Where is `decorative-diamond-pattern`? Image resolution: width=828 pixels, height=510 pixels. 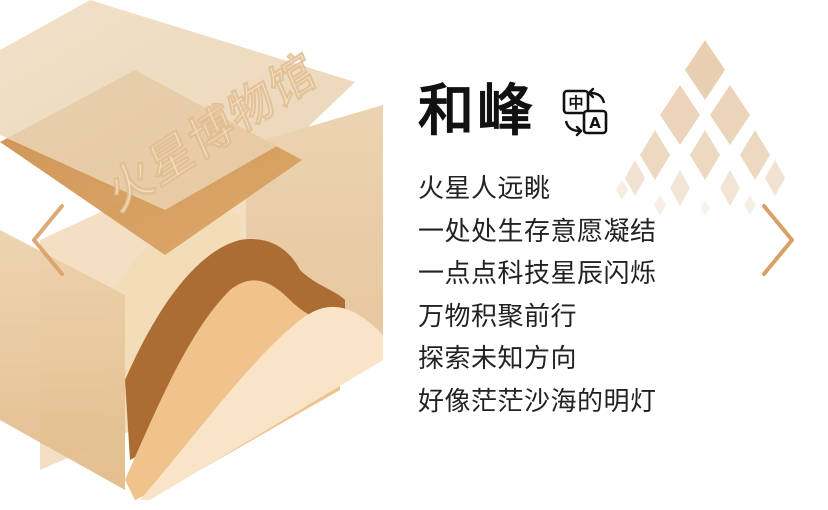
decorative-diamond-pattern is located at coordinates (700, 128).